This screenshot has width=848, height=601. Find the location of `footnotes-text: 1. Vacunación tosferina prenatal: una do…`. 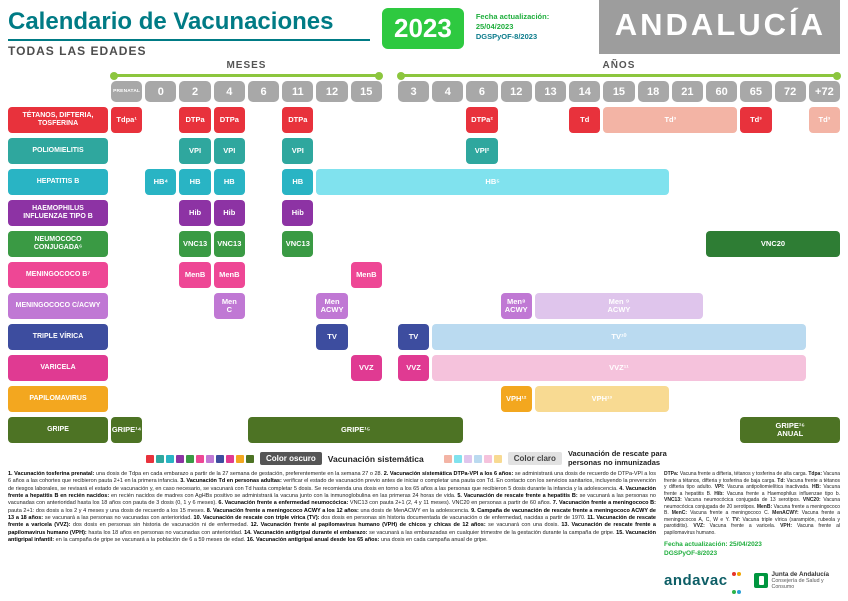

footnotes-text: 1. Vacunación tosferina prenatal: una do… is located at coordinates (332, 507).